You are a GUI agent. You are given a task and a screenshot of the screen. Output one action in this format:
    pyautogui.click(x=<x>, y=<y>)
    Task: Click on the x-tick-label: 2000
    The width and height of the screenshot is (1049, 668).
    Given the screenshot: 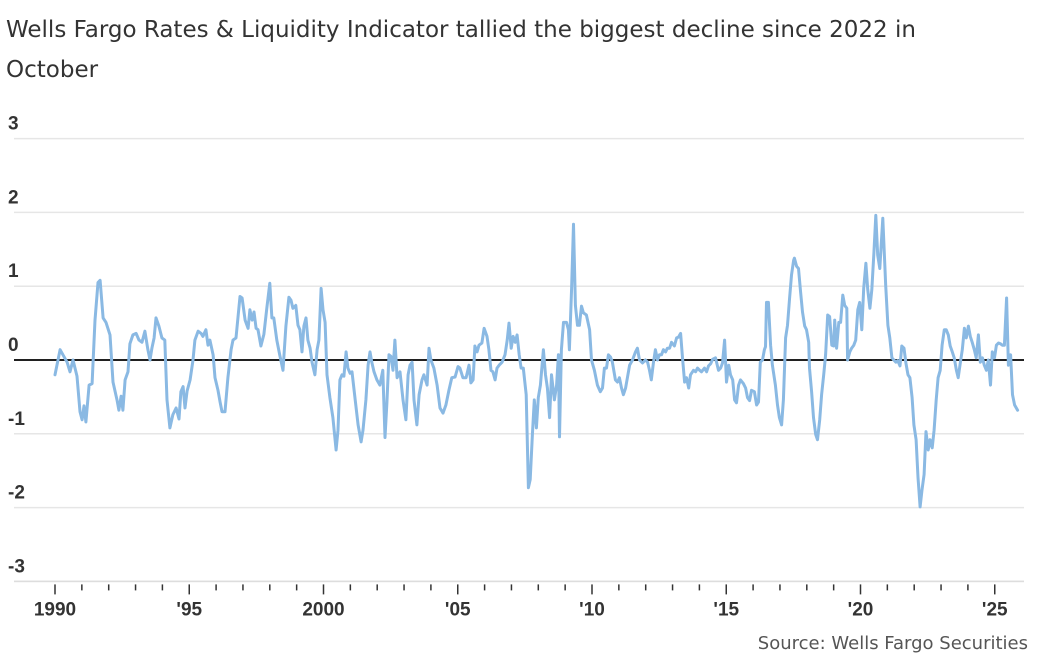 What is the action you would take?
    pyautogui.click(x=323, y=609)
    